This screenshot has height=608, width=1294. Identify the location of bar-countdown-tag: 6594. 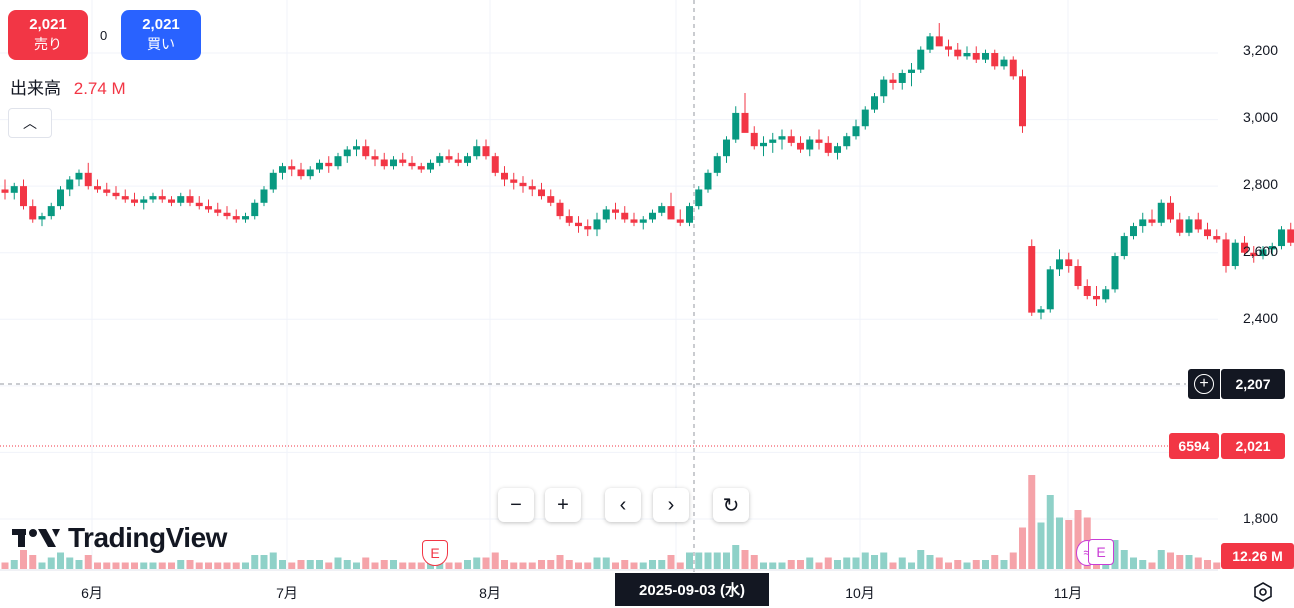
(1194, 446).